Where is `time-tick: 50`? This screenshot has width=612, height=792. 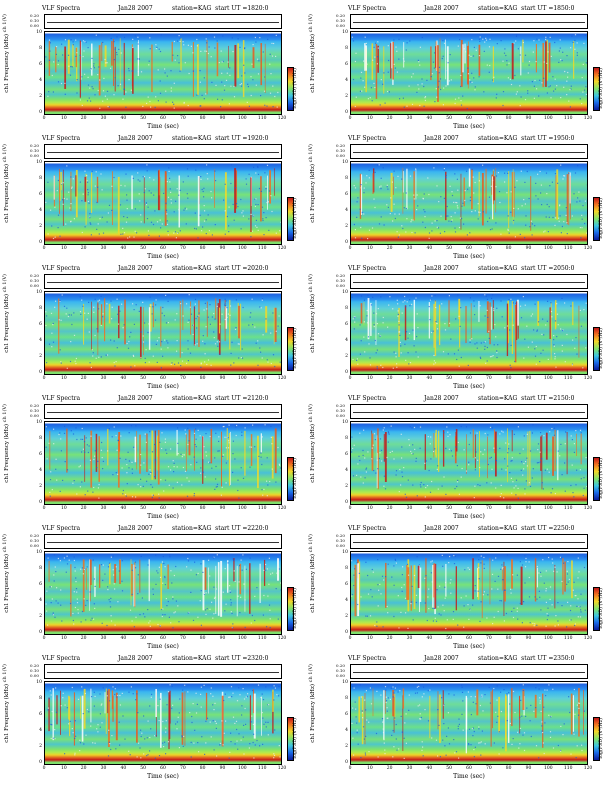
time-tick: 50 is located at coordinates (449, 378).